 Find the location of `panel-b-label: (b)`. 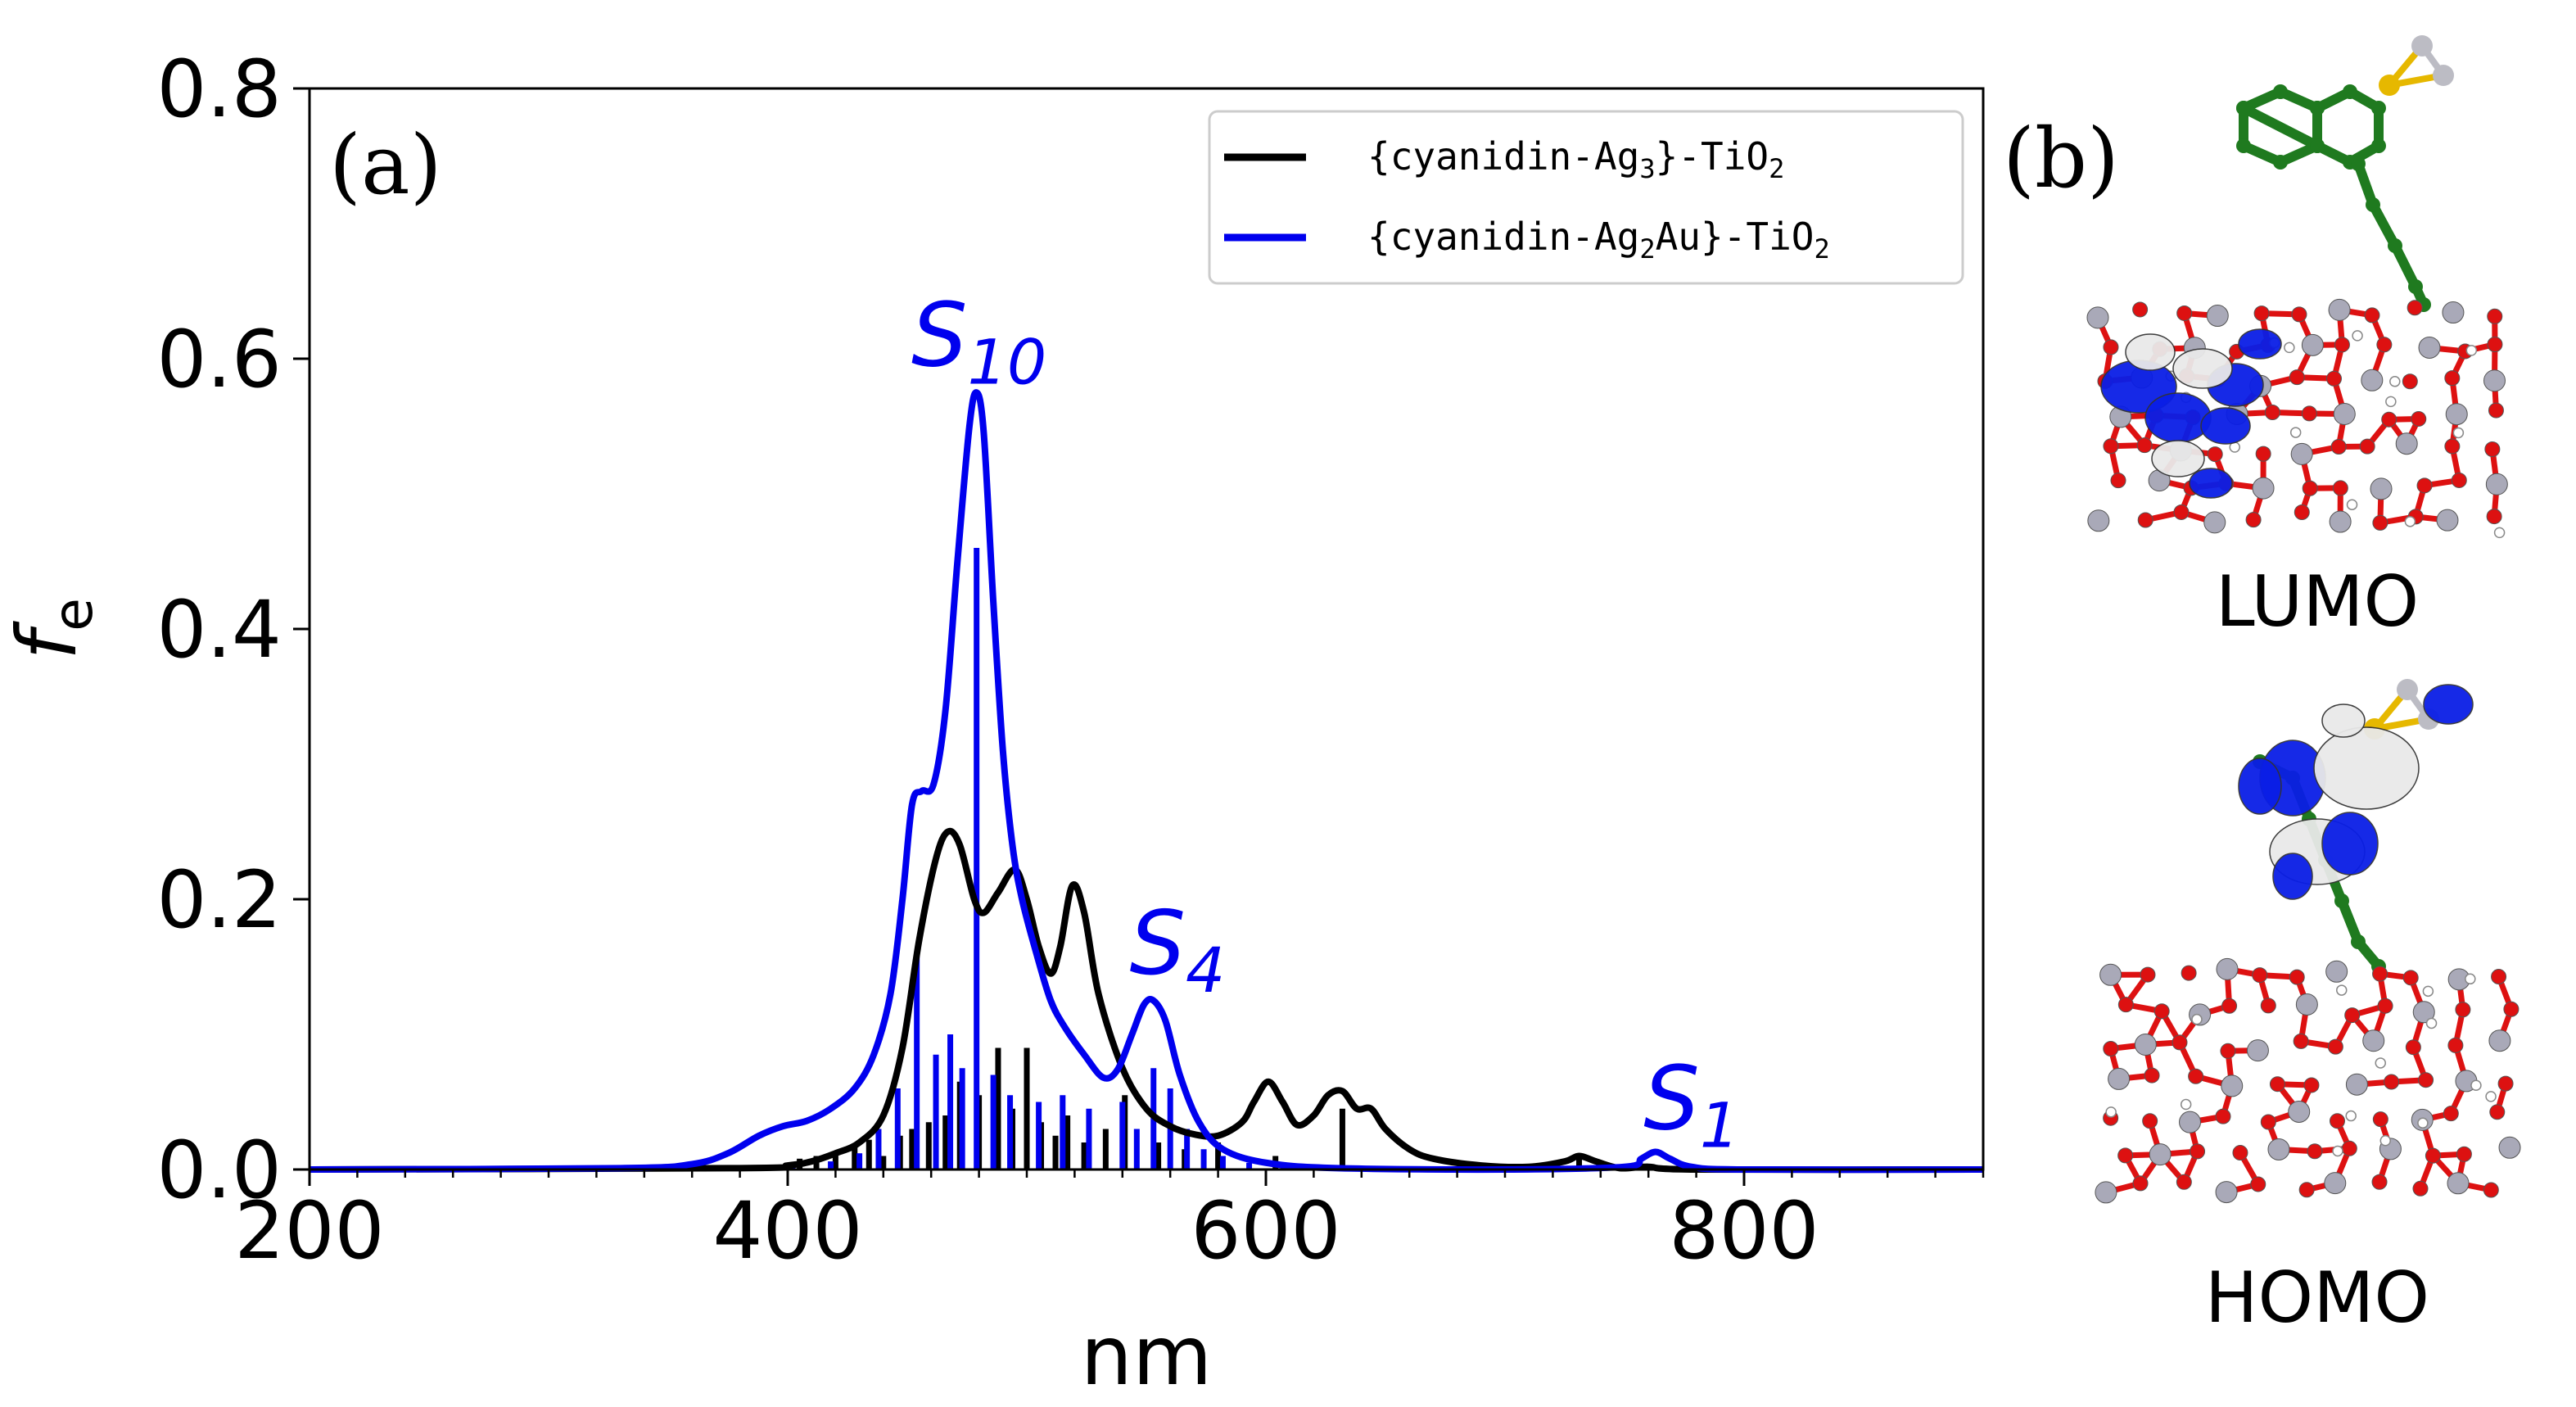

panel-b-label: (b) is located at coordinates (2061, 158).